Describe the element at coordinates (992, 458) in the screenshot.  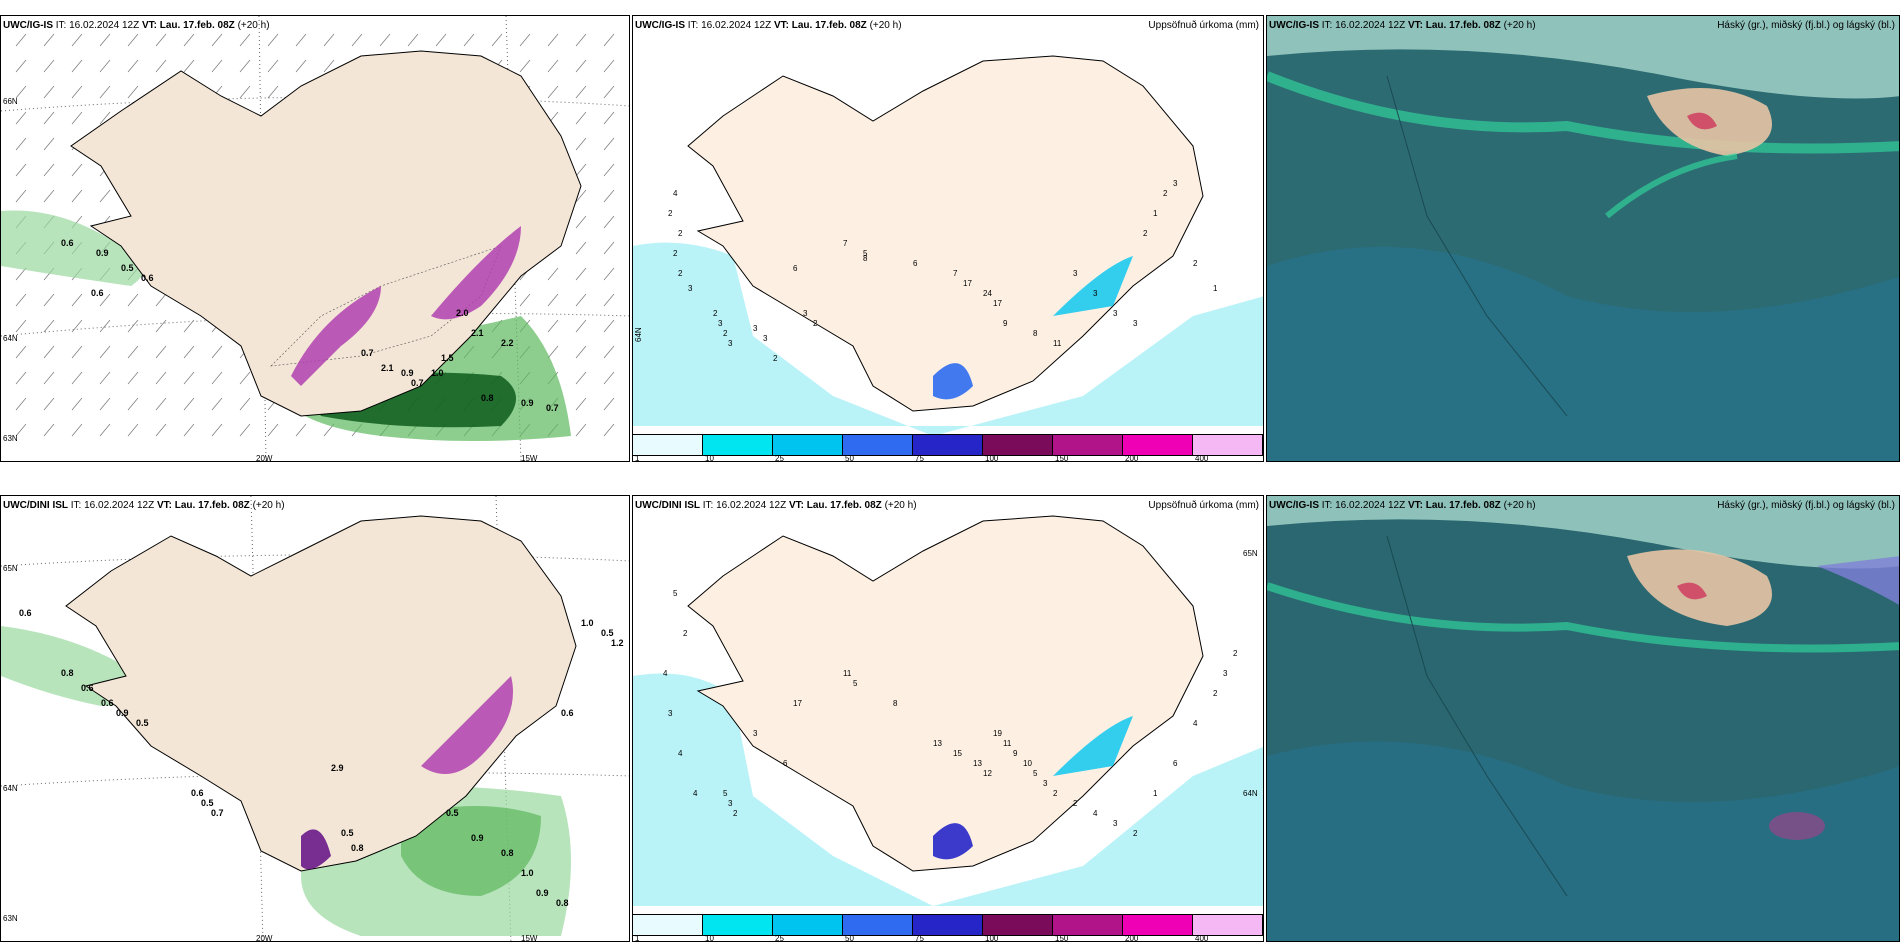
I see `colorbar-label: 100` at that location.